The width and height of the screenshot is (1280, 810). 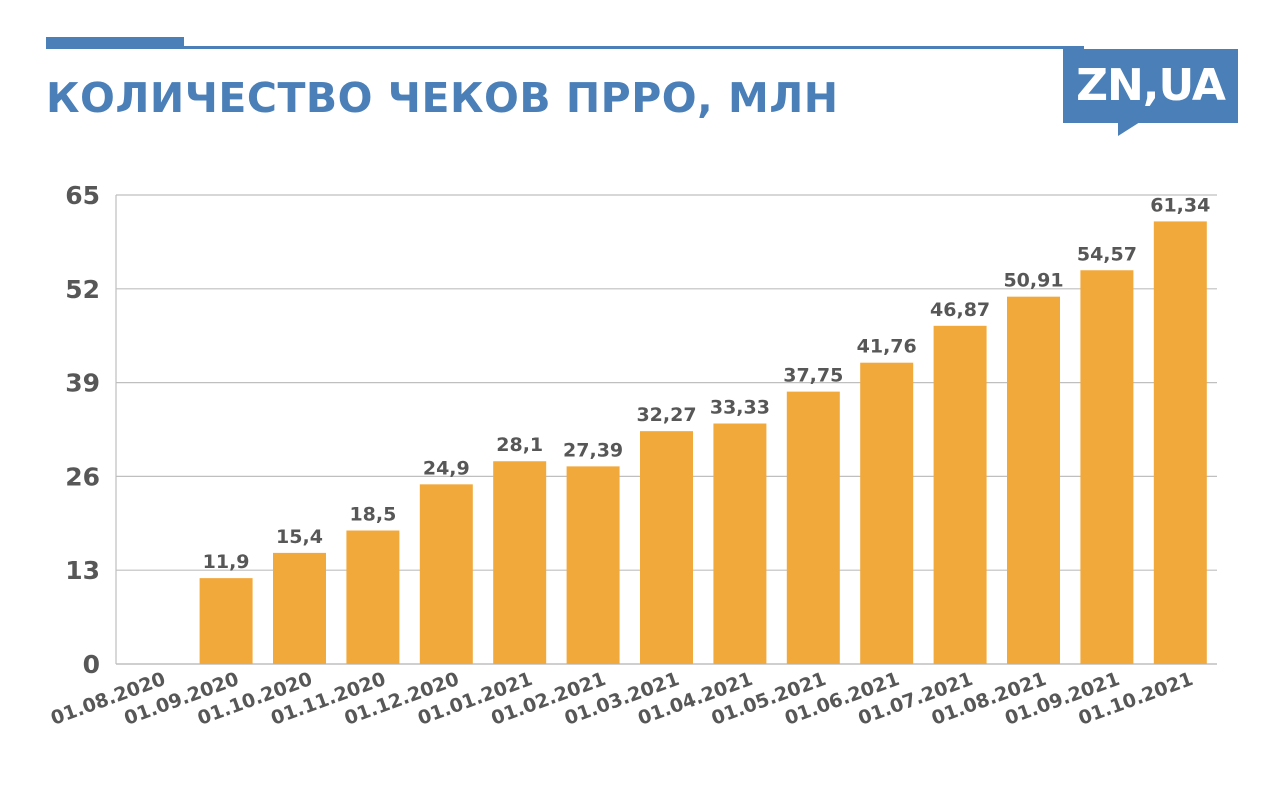 I want to click on data-label: 18,5, so click(x=372, y=515).